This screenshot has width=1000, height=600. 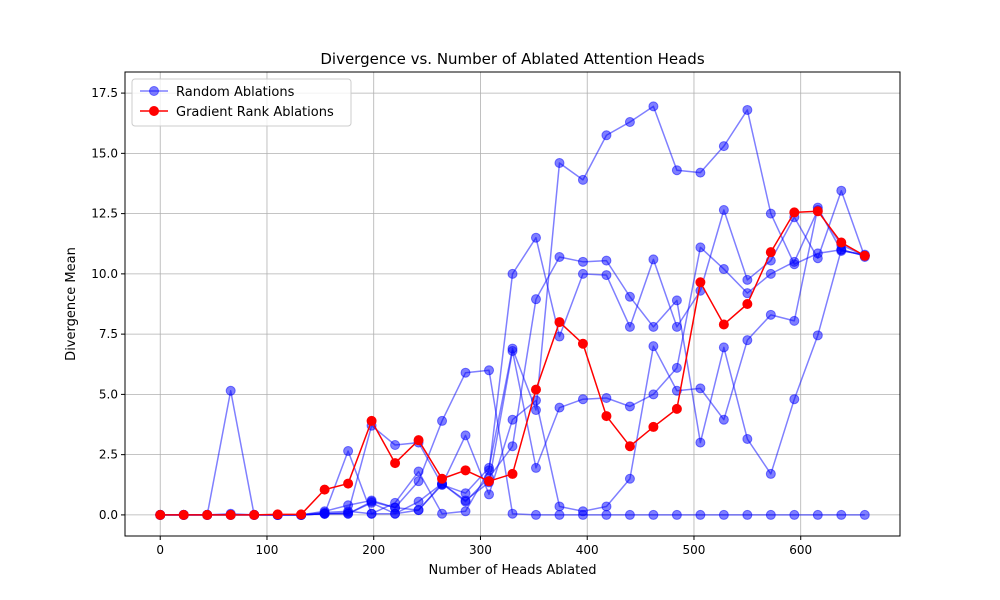 I want to click on y-tick-label: 15.0, so click(x=104, y=153).